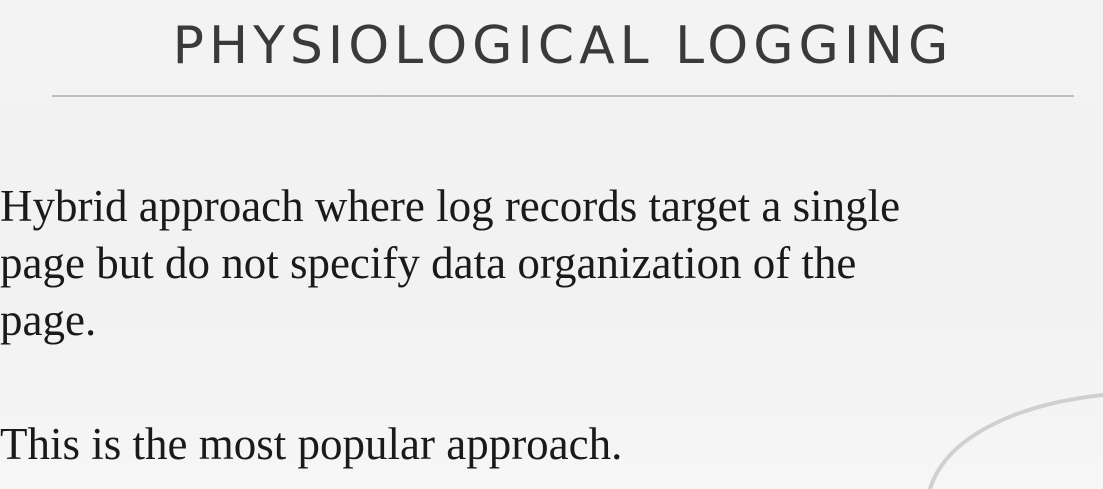  What do you see at coordinates (563, 46) in the screenshot?
I see `slide-title: PHYSIOLOGICAL LOGGING` at bounding box center [563, 46].